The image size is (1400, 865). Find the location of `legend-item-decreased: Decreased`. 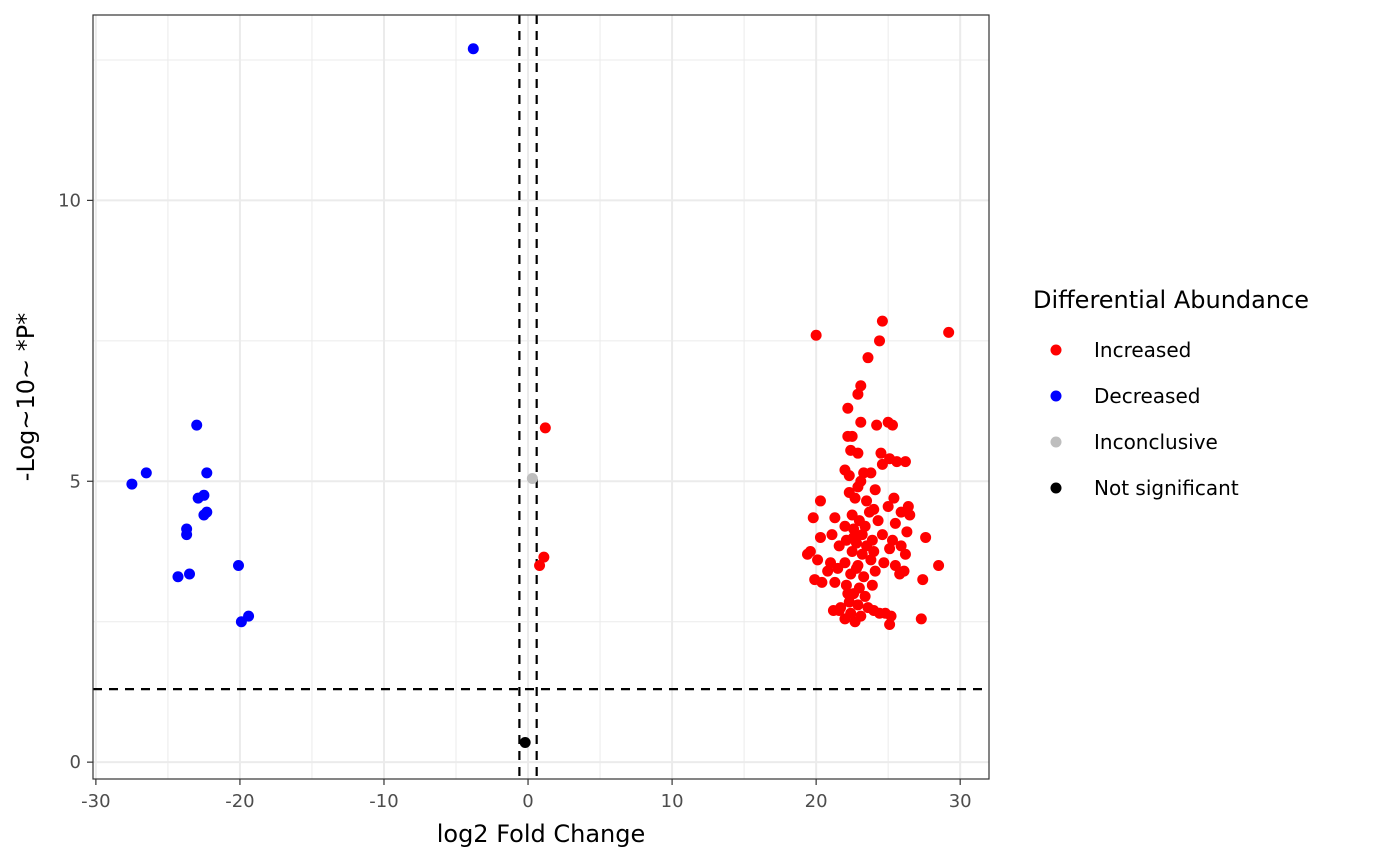

legend-item-decreased: Decreased is located at coordinates (1125, 396).